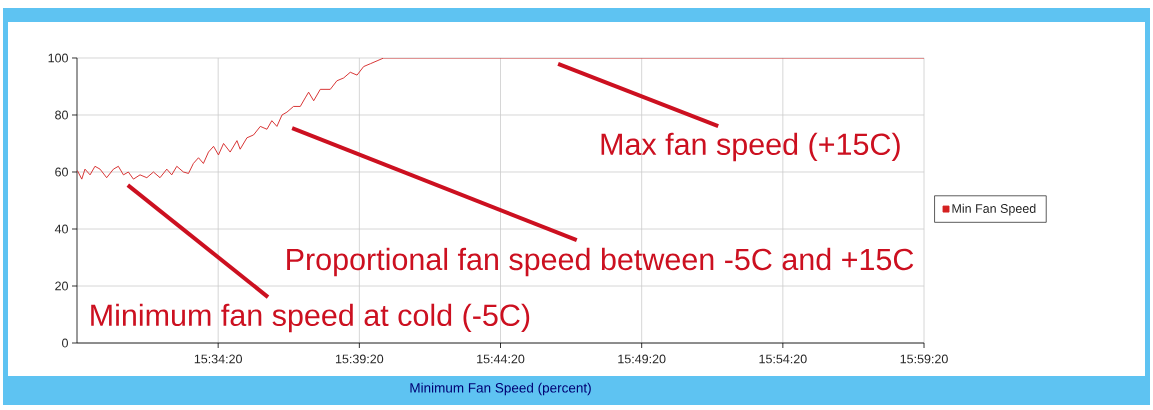  Describe the element at coordinates (924, 359) in the screenshot. I see `x-tick-label: 15:59:20` at that location.